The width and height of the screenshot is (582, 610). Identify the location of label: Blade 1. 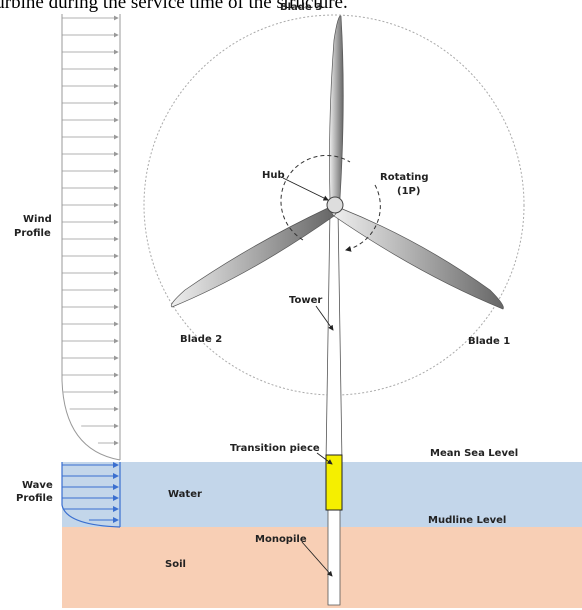
(489, 341).